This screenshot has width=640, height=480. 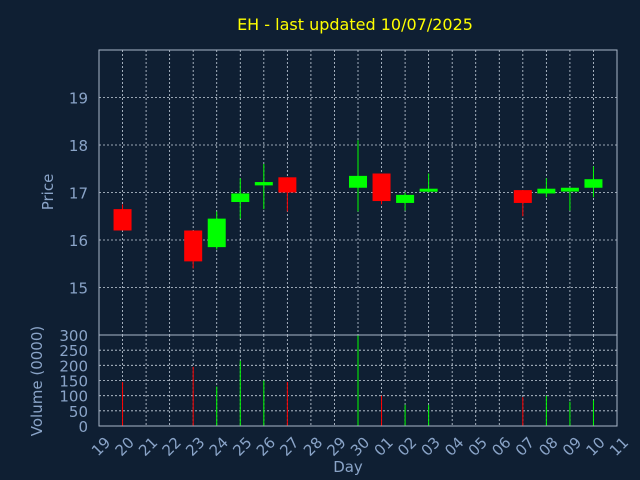 I want to click on x-tick-label: 01, so click(x=384, y=447).